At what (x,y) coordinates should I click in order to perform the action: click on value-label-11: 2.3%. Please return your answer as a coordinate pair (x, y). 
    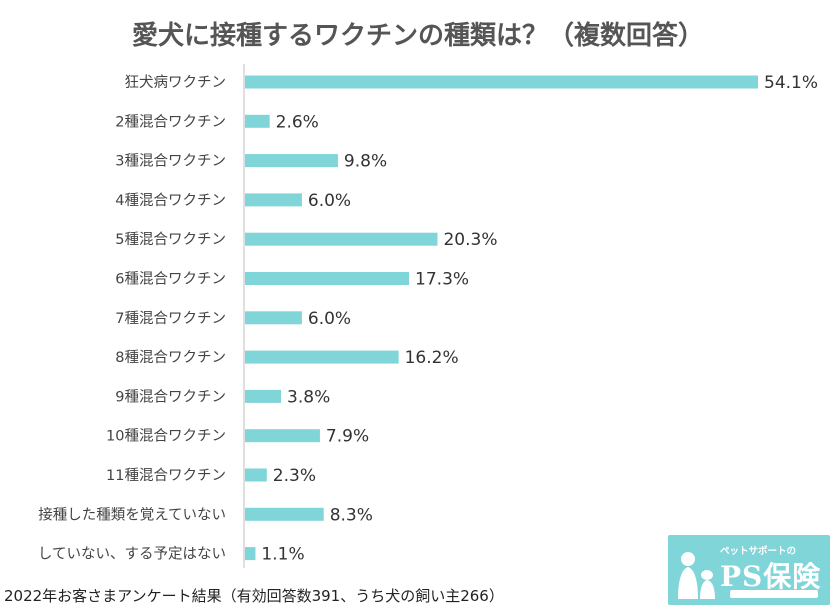
    Looking at the image, I should click on (294, 476).